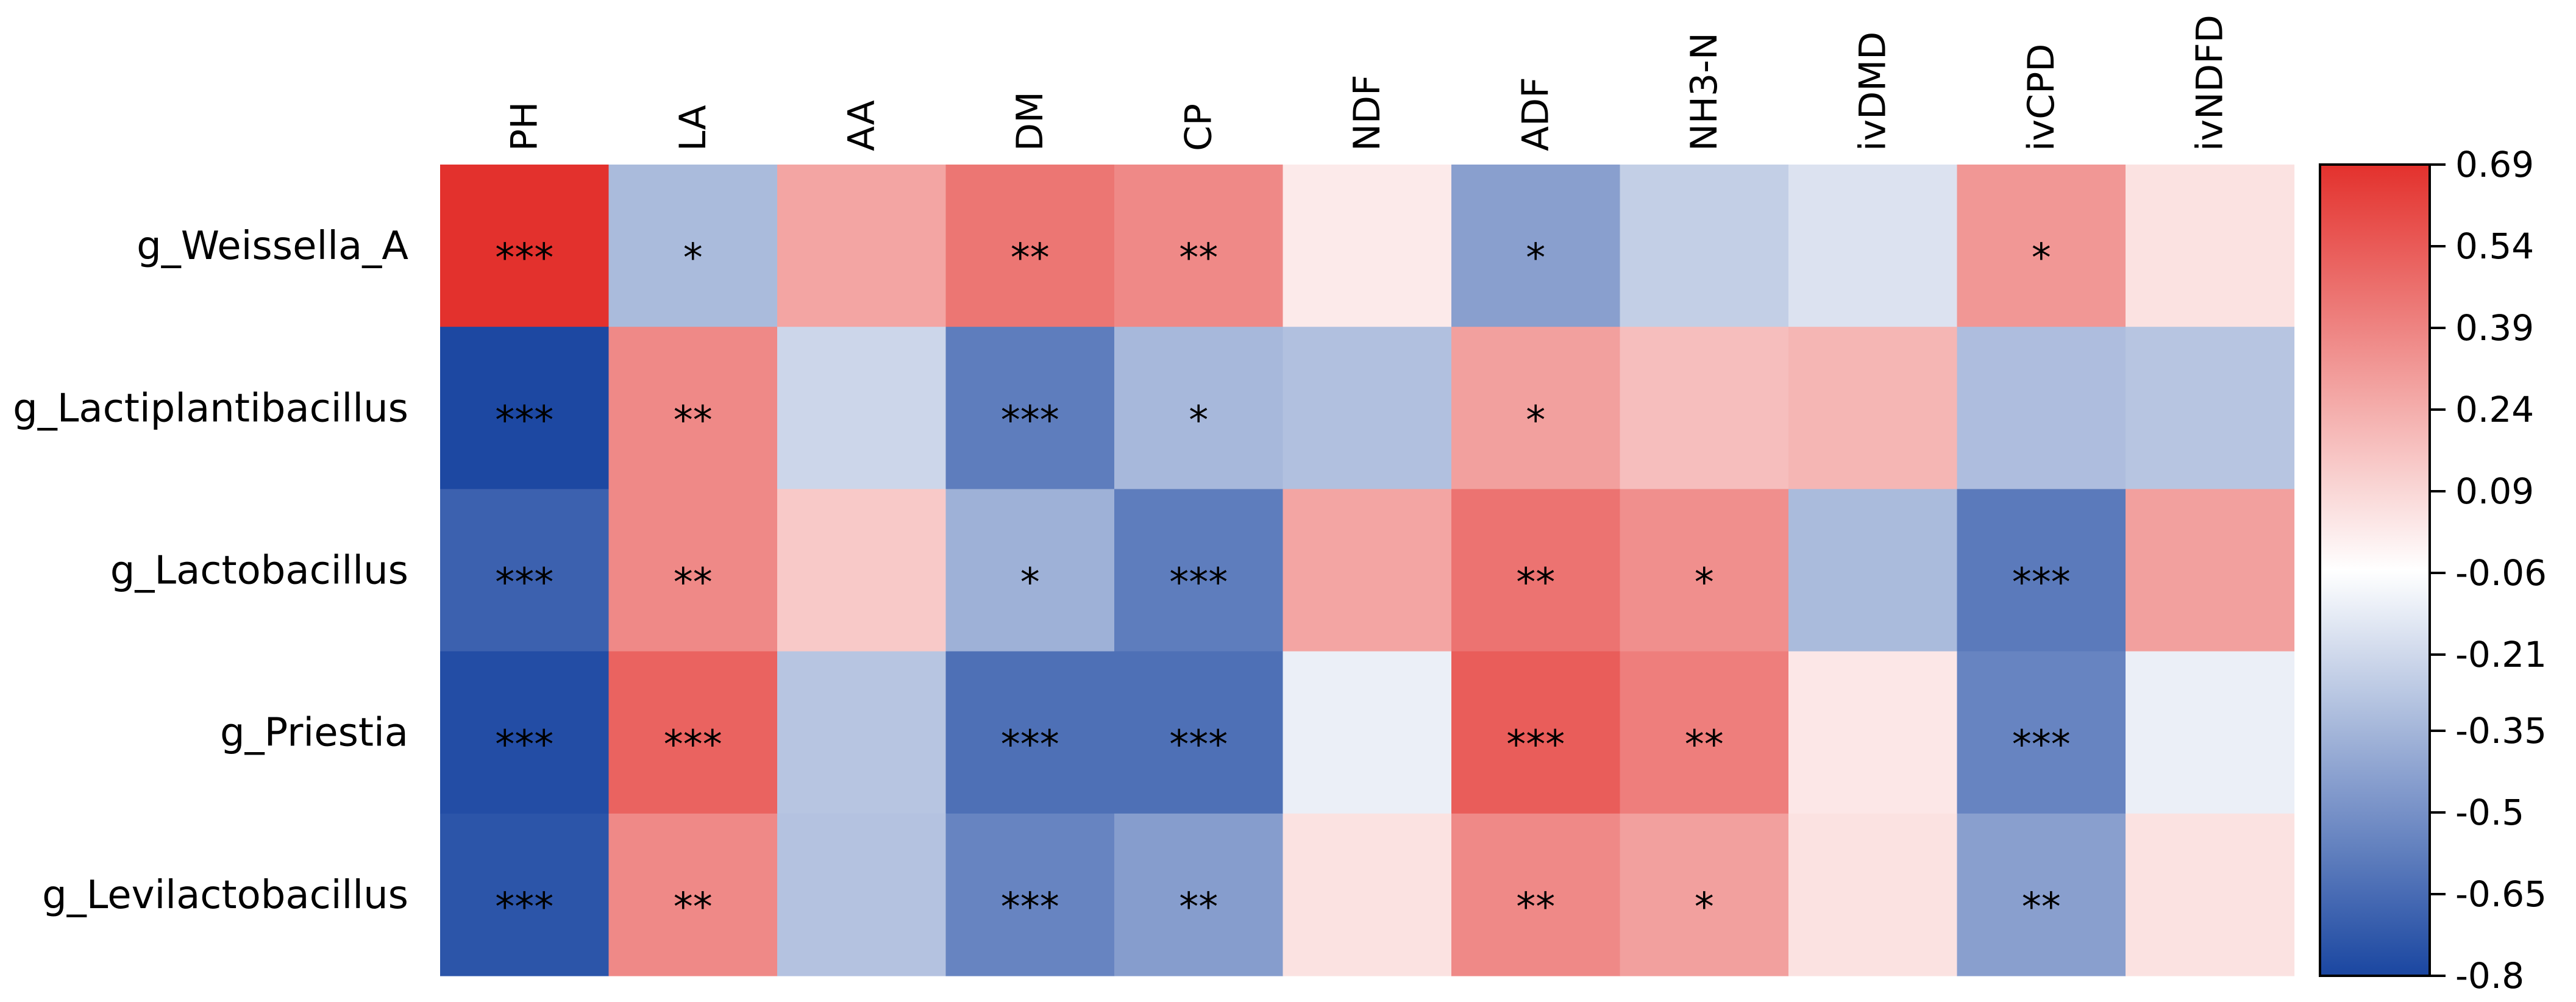  What do you see at coordinates (1704, 91) in the screenshot?
I see `column-label: NH3-N` at bounding box center [1704, 91].